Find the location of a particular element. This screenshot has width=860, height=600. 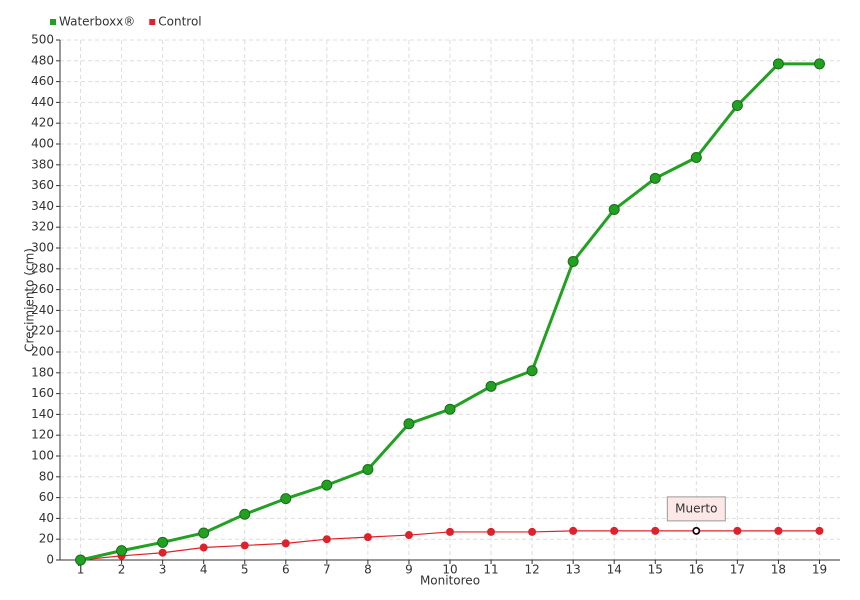

annotation-box is located at coordinates (696, 509).